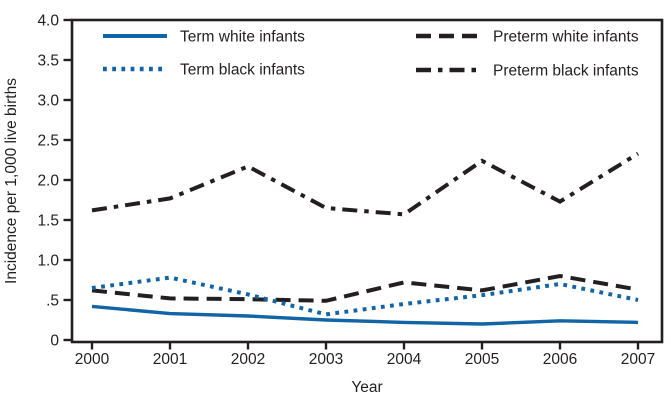 This screenshot has width=671, height=401. I want to click on x-tick-label: 2006, so click(560, 359).